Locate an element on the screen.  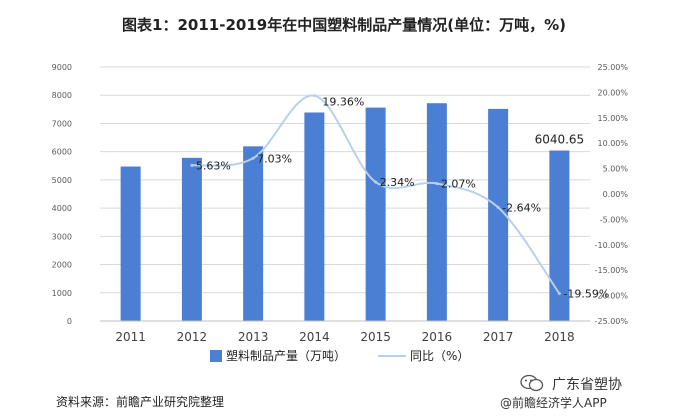
y-left-tick-label: 0 is located at coordinates (69, 321).